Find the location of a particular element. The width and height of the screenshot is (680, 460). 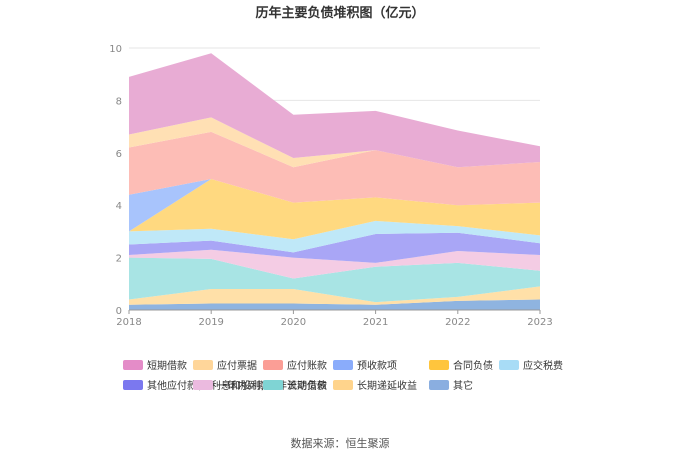

legend-item: 预收款项 is located at coordinates (365, 365).